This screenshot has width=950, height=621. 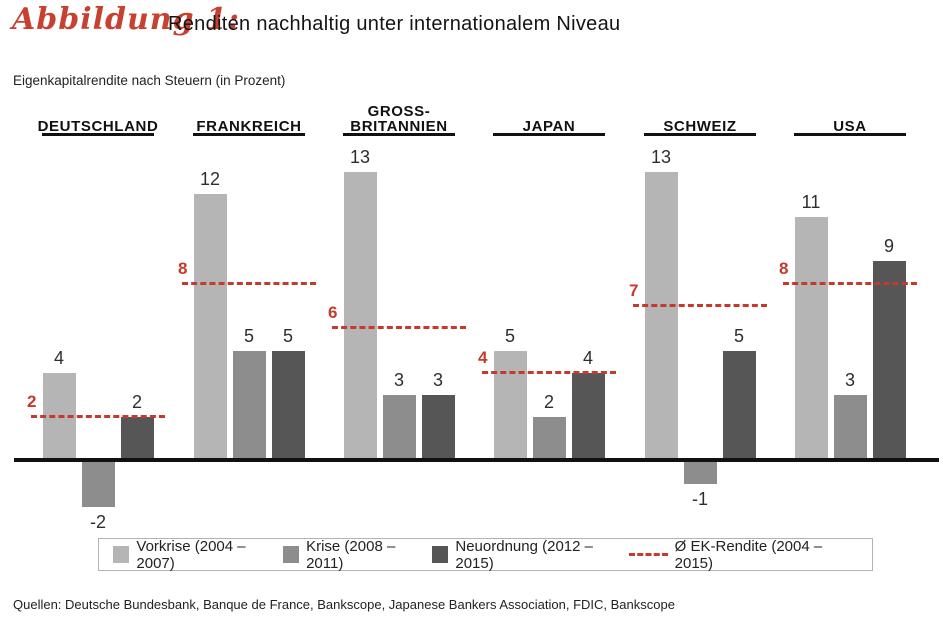 What do you see at coordinates (351, 554) in the screenshot?
I see `legend-item-label: Krise (2008 – 2011)` at bounding box center [351, 554].